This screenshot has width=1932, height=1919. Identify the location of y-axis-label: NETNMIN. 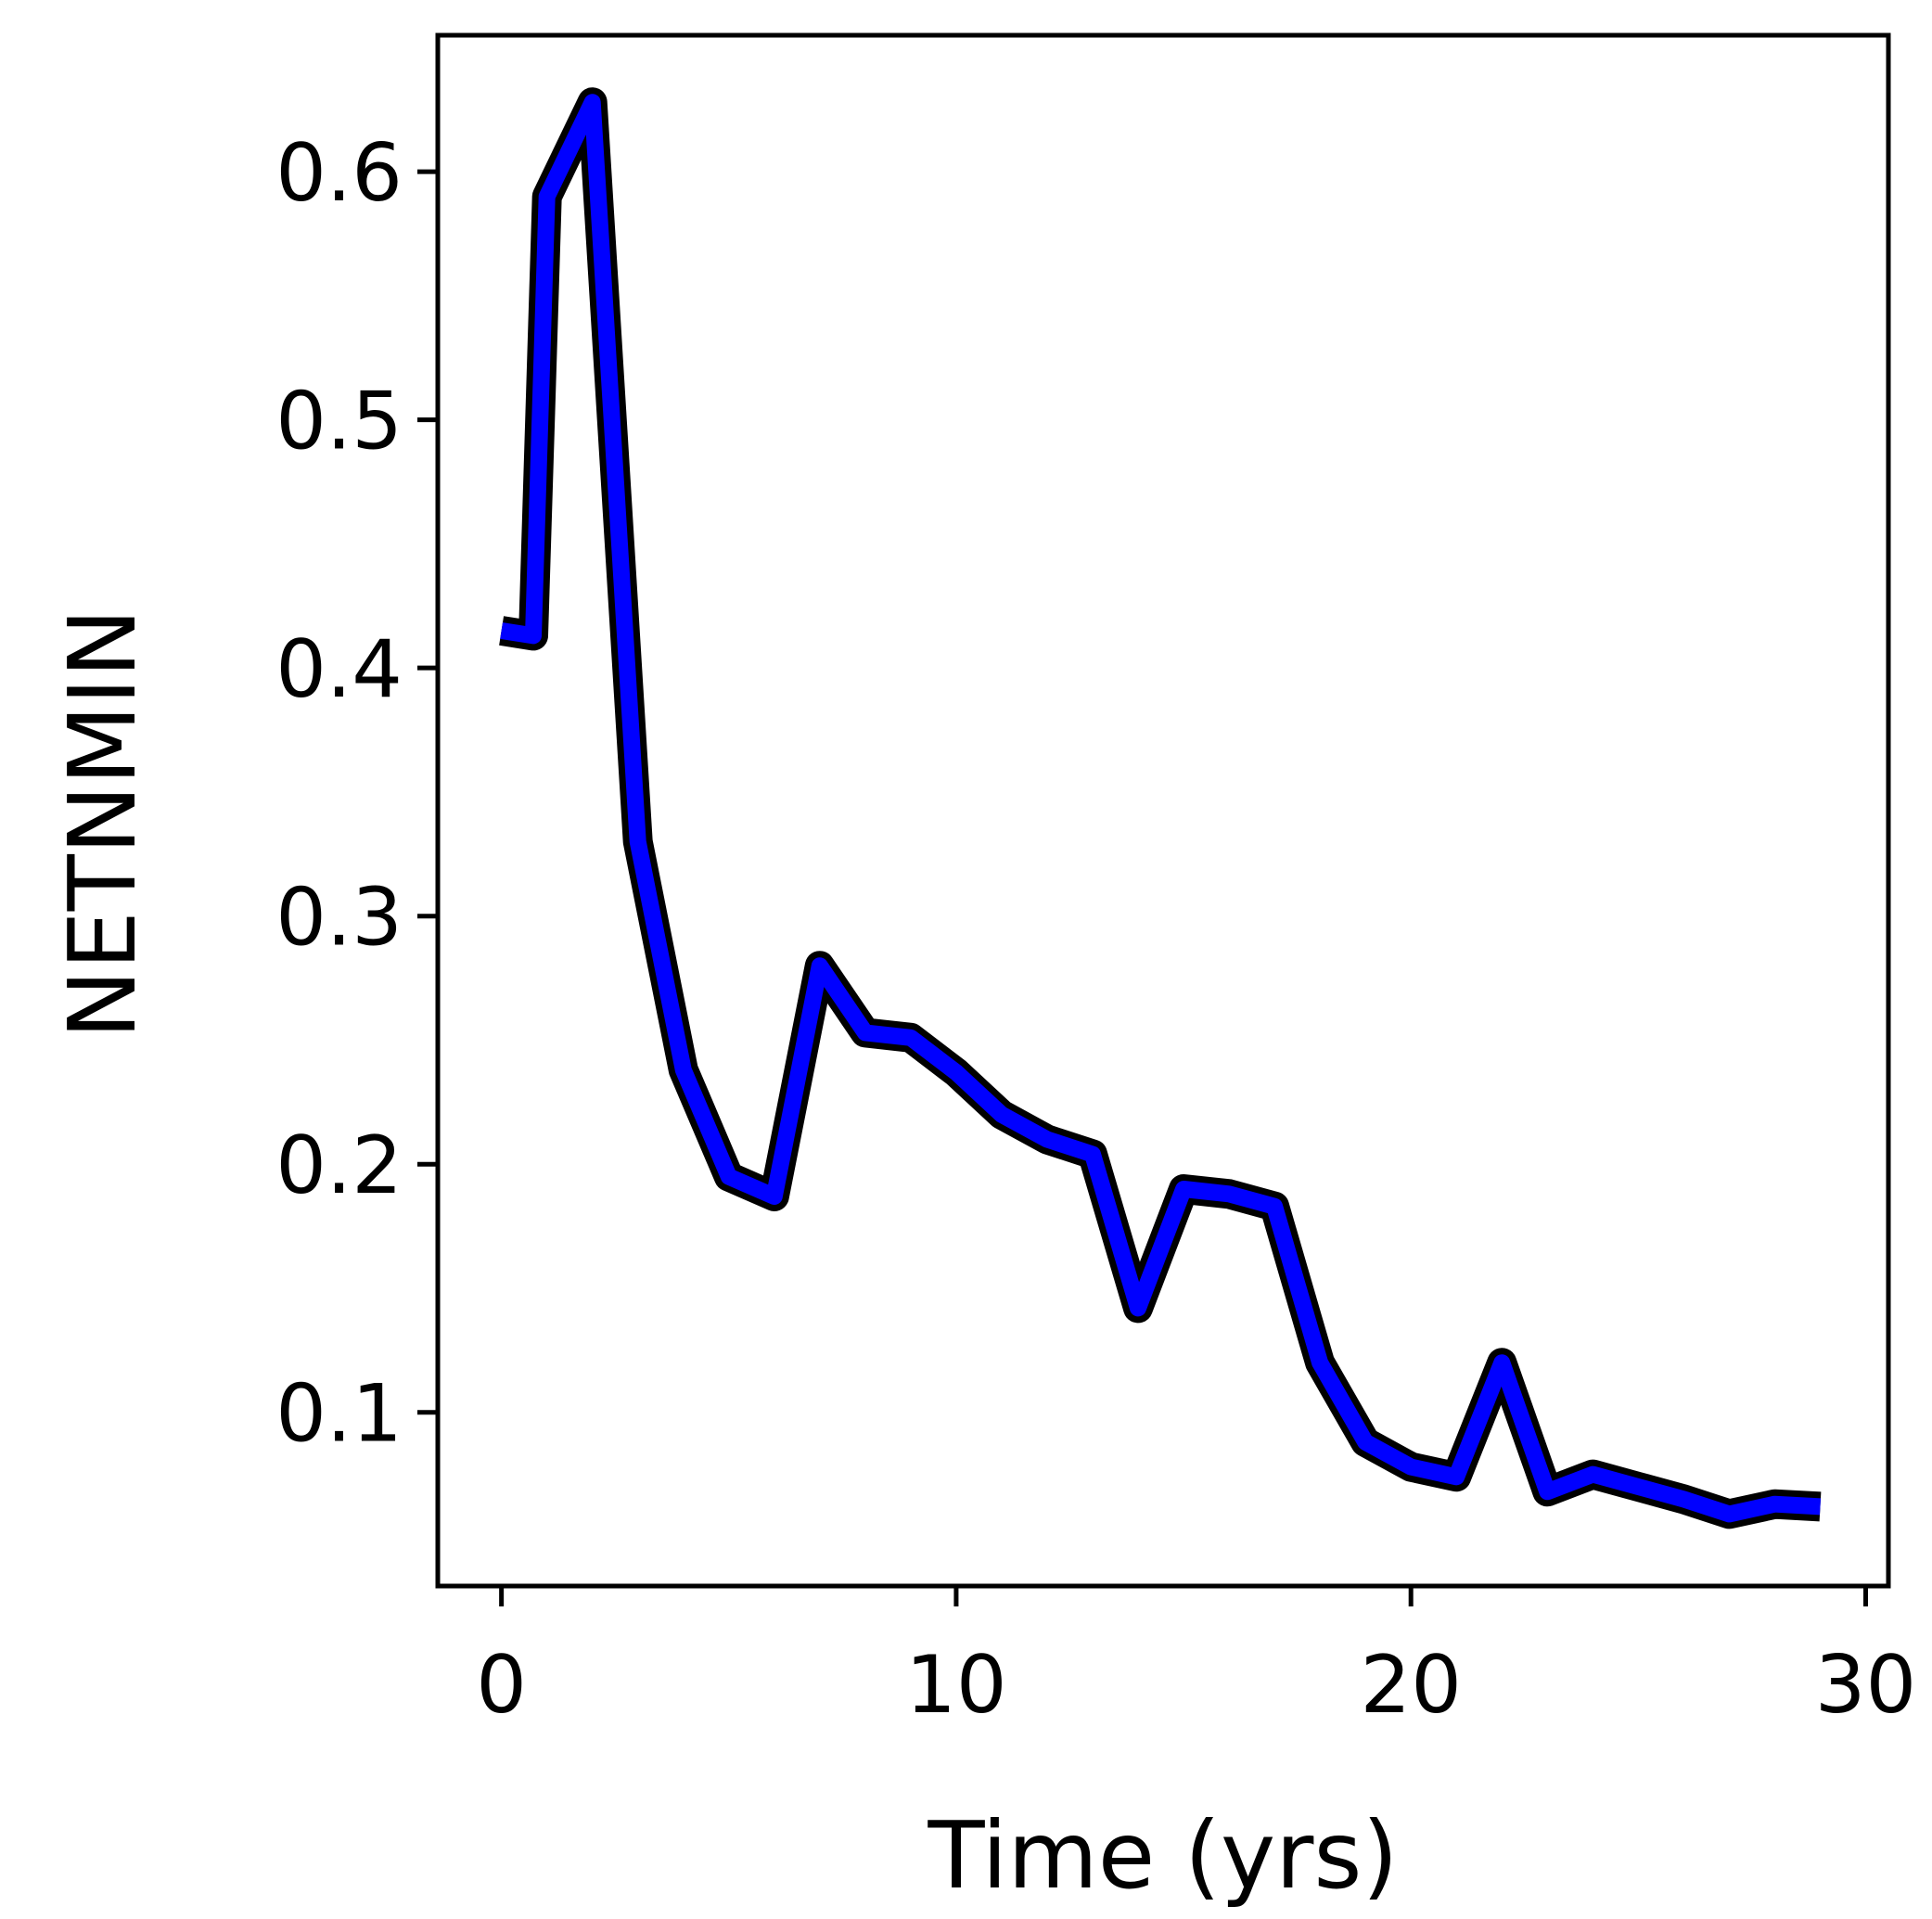
(102, 824).